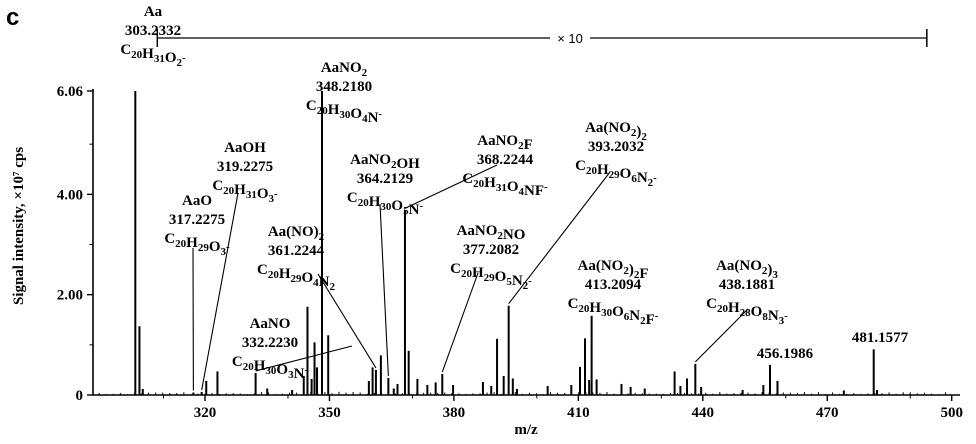  Describe the element at coordinates (270, 324) in the screenshot. I see `annotation-name: AaNO` at that location.